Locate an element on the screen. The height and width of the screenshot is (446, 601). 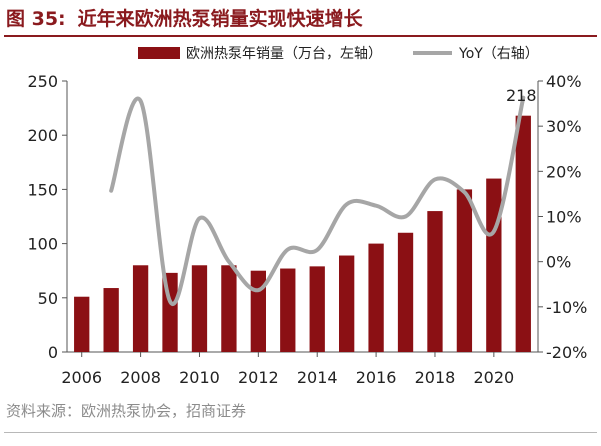
right-tick-label: 10% is located at coordinates (564, 217).